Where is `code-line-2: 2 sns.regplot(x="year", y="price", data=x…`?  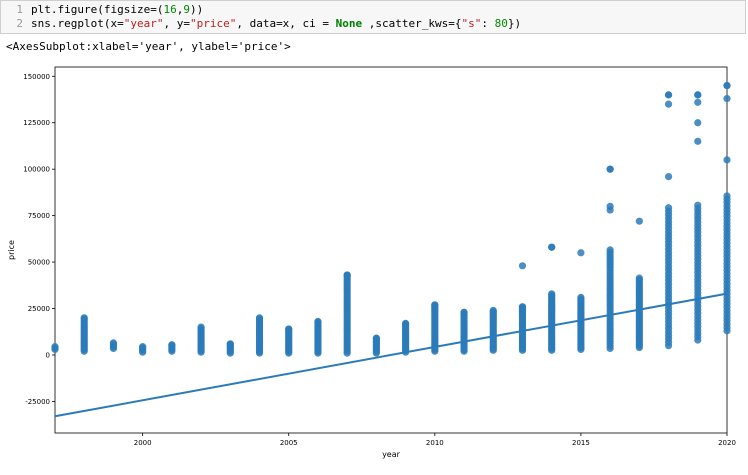 code-line-2: 2 sns.regplot(x="year", y="price", data=x… is located at coordinates (261, 24).